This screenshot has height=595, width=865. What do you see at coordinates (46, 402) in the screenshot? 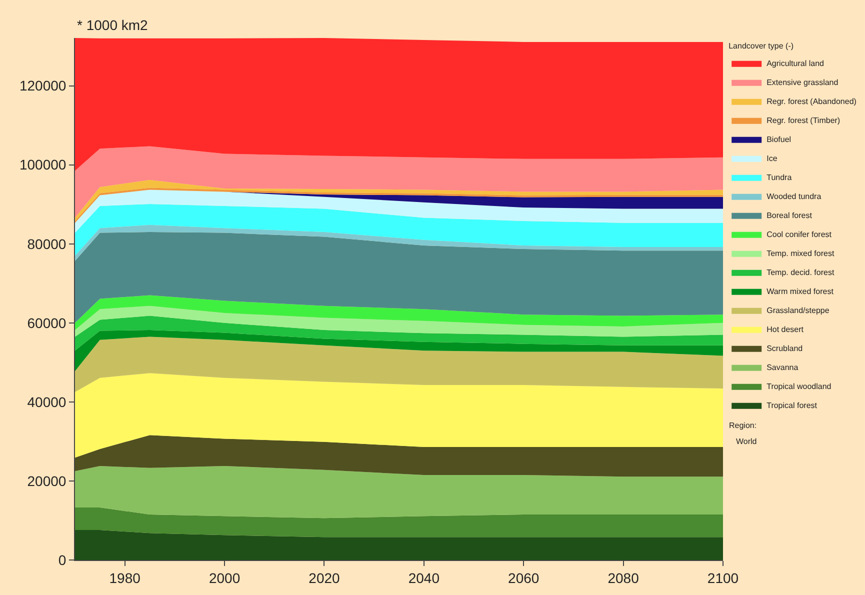
I see `y-tick-label: 40000` at bounding box center [46, 402].